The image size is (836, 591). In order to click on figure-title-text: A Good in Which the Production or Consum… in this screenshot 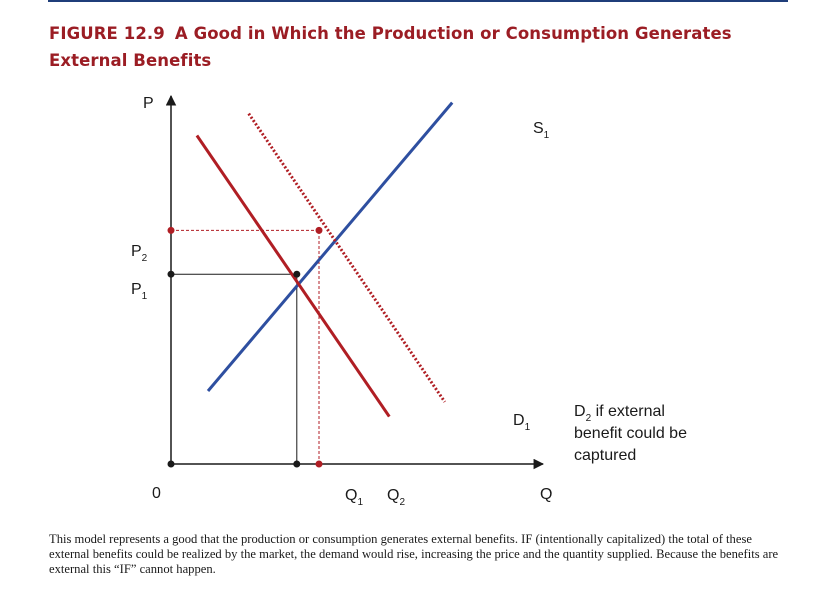, I will do `click(390, 47)`.